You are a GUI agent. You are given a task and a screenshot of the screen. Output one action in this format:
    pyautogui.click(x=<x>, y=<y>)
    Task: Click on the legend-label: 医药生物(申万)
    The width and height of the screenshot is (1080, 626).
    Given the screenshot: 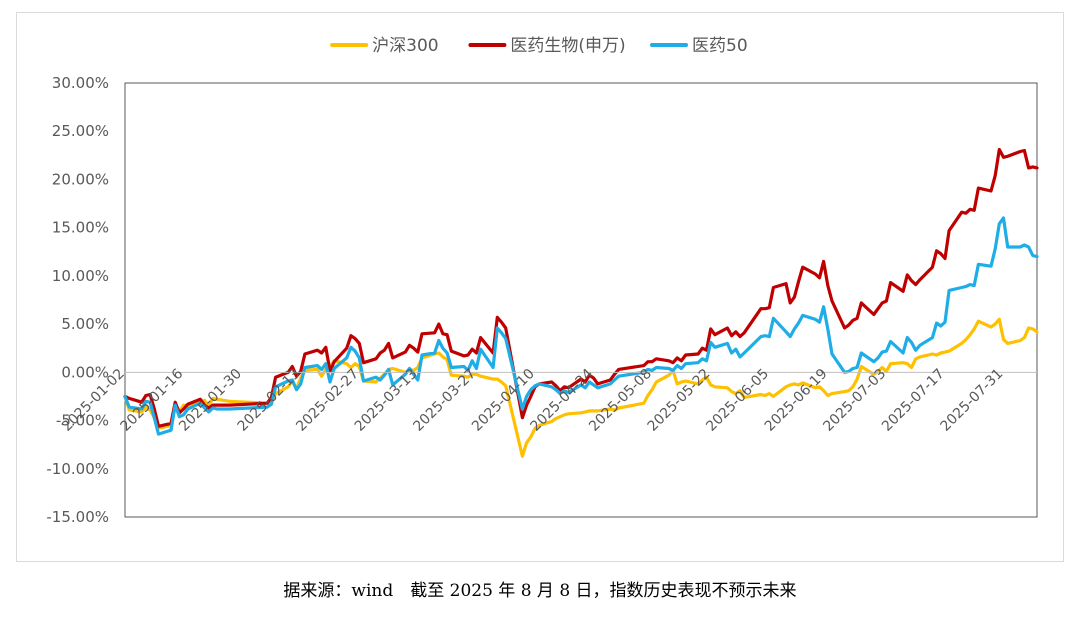 What is the action you would take?
    pyautogui.click(x=567, y=46)
    